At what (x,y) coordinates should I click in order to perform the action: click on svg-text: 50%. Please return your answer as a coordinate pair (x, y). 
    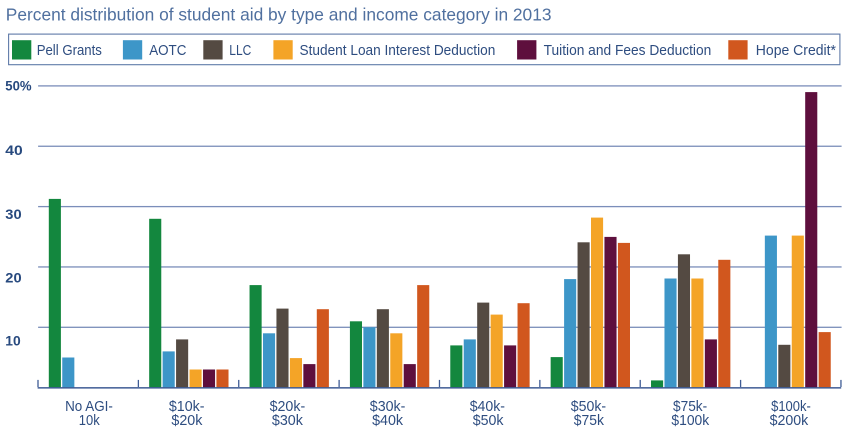
    Looking at the image, I should click on (18, 85).